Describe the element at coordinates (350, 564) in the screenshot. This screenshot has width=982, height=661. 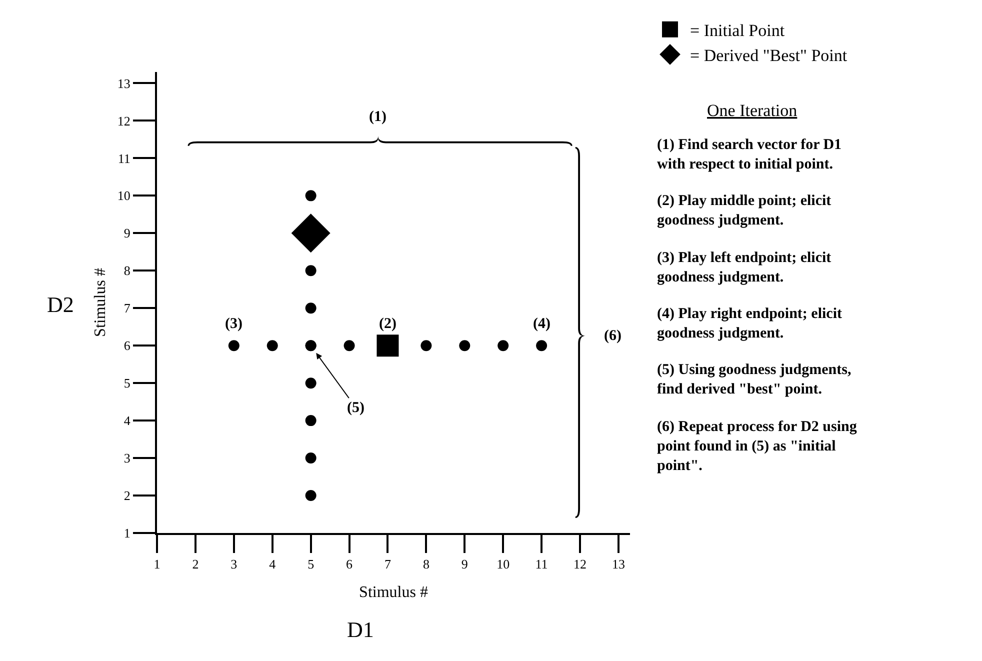
I see `x-tick-label: 6` at that location.